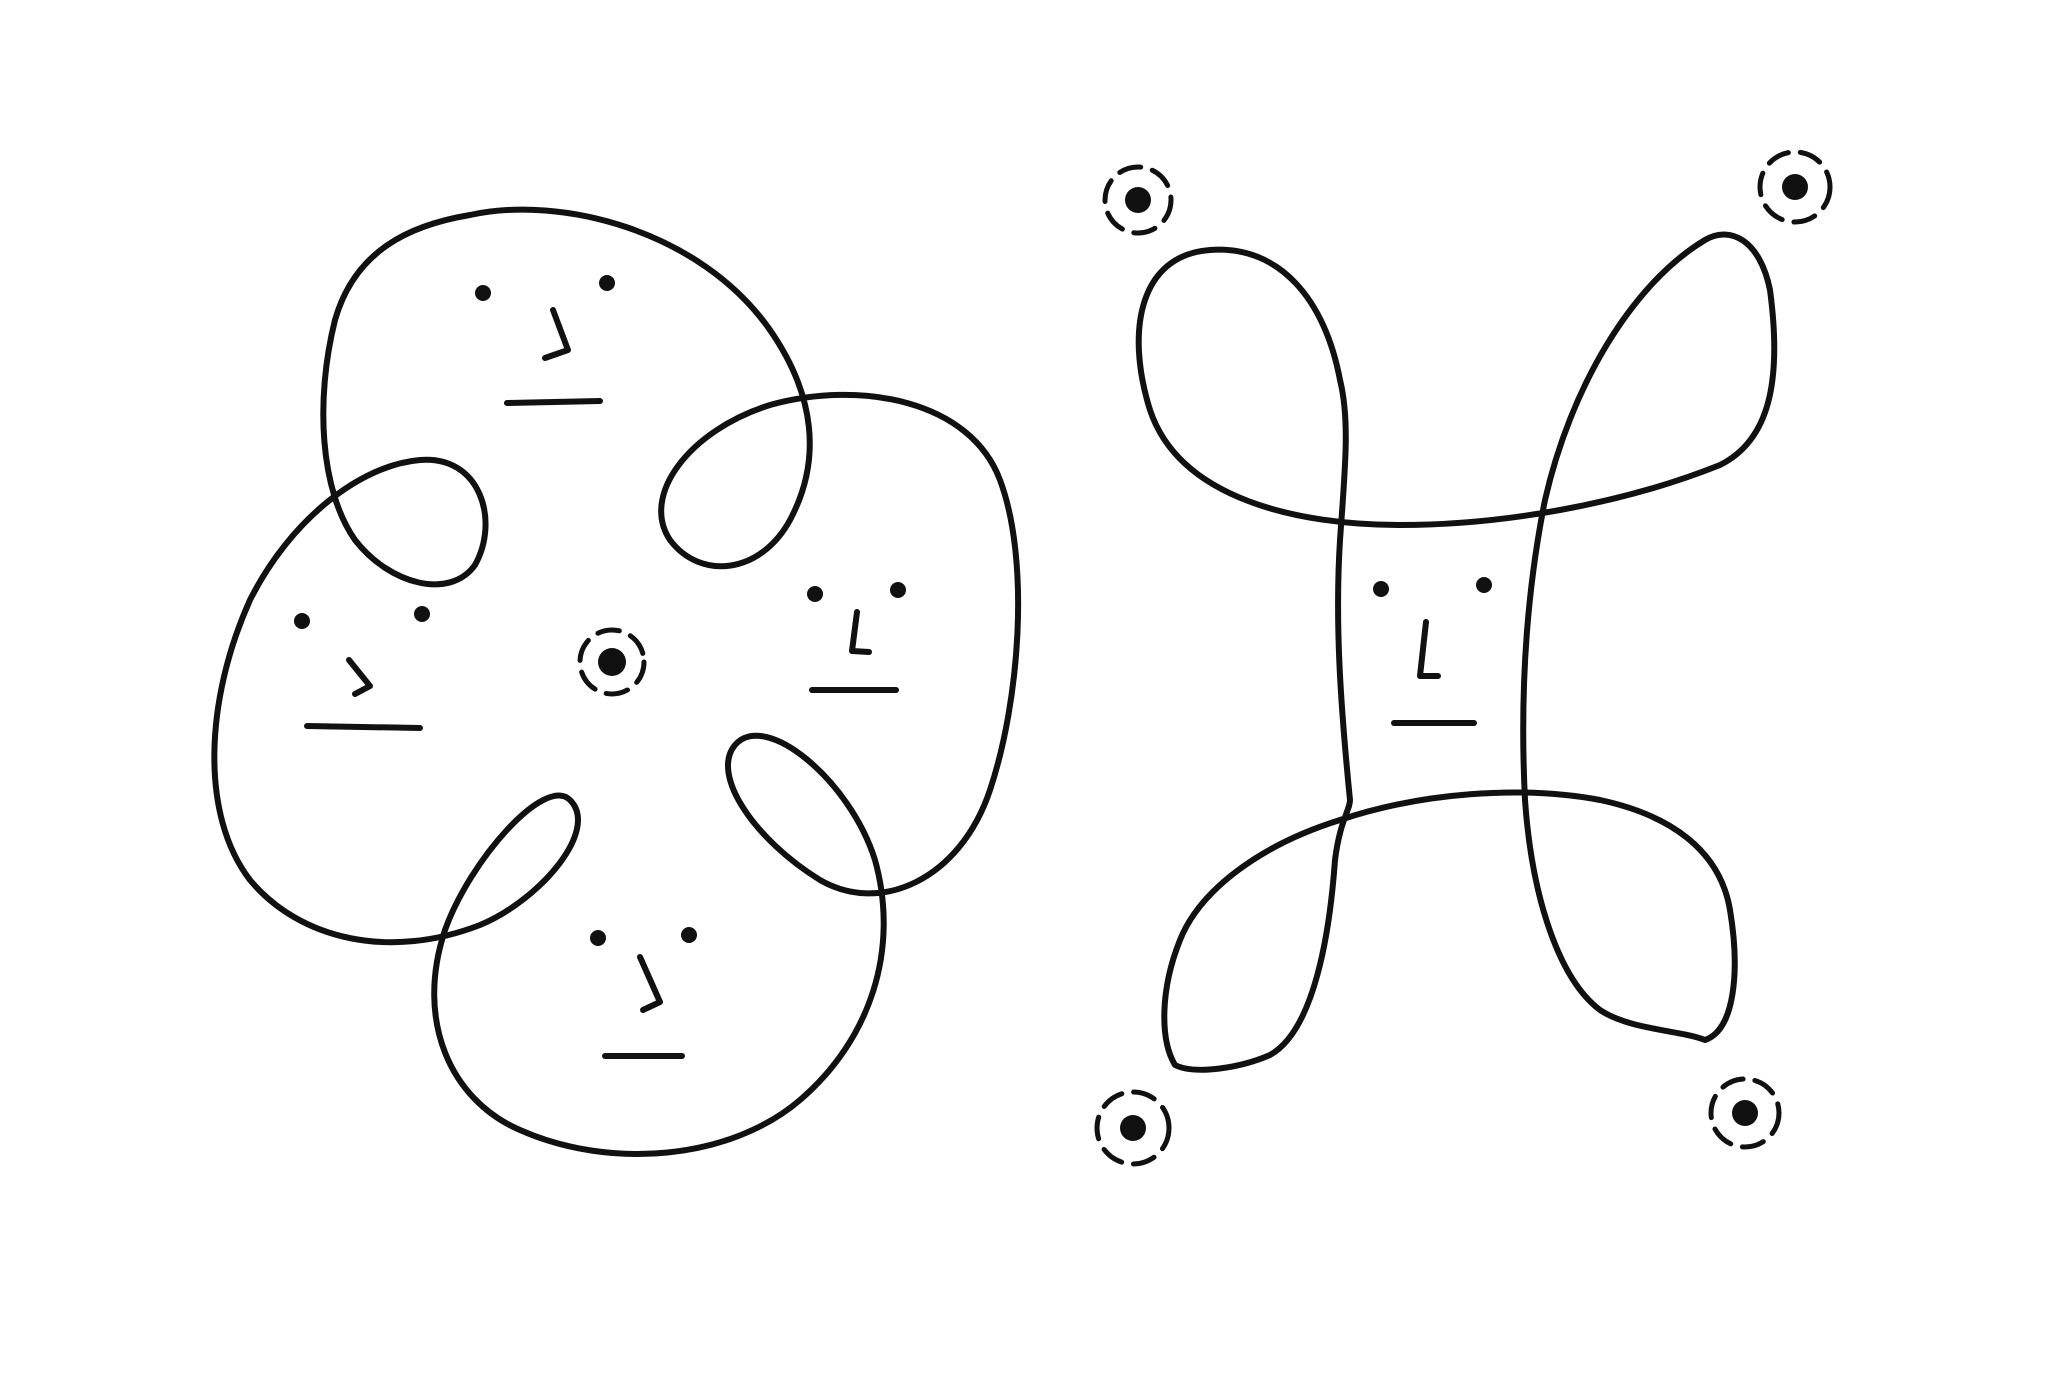 This screenshot has height=1390, width=2048. I want to click on center-dot, so click(612, 662).